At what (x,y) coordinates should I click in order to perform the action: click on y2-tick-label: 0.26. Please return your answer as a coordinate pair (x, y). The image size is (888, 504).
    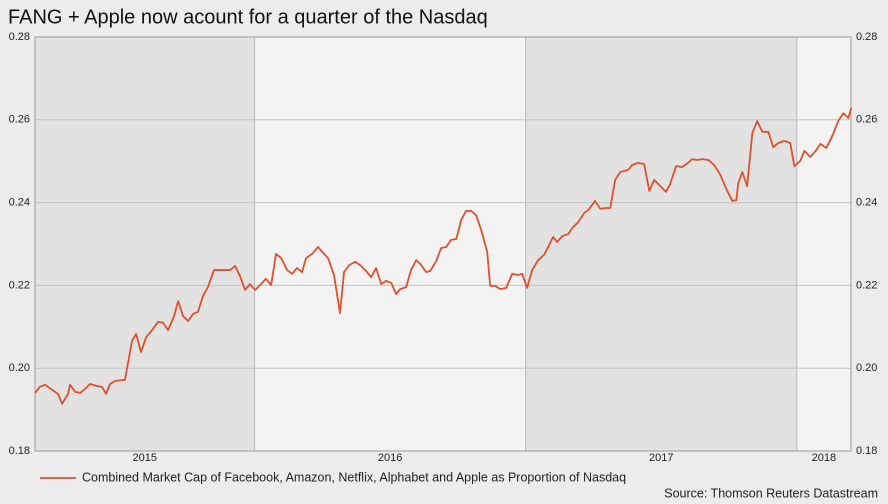
    Looking at the image, I should click on (866, 120).